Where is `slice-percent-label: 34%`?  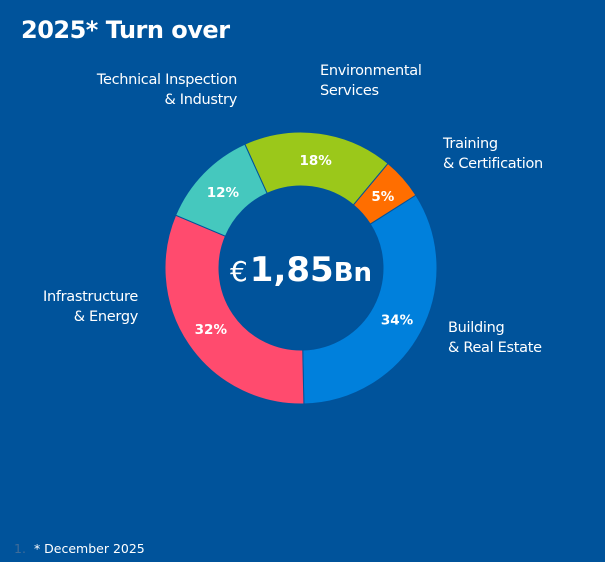
slice-percent-label: 34% is located at coordinates (397, 320).